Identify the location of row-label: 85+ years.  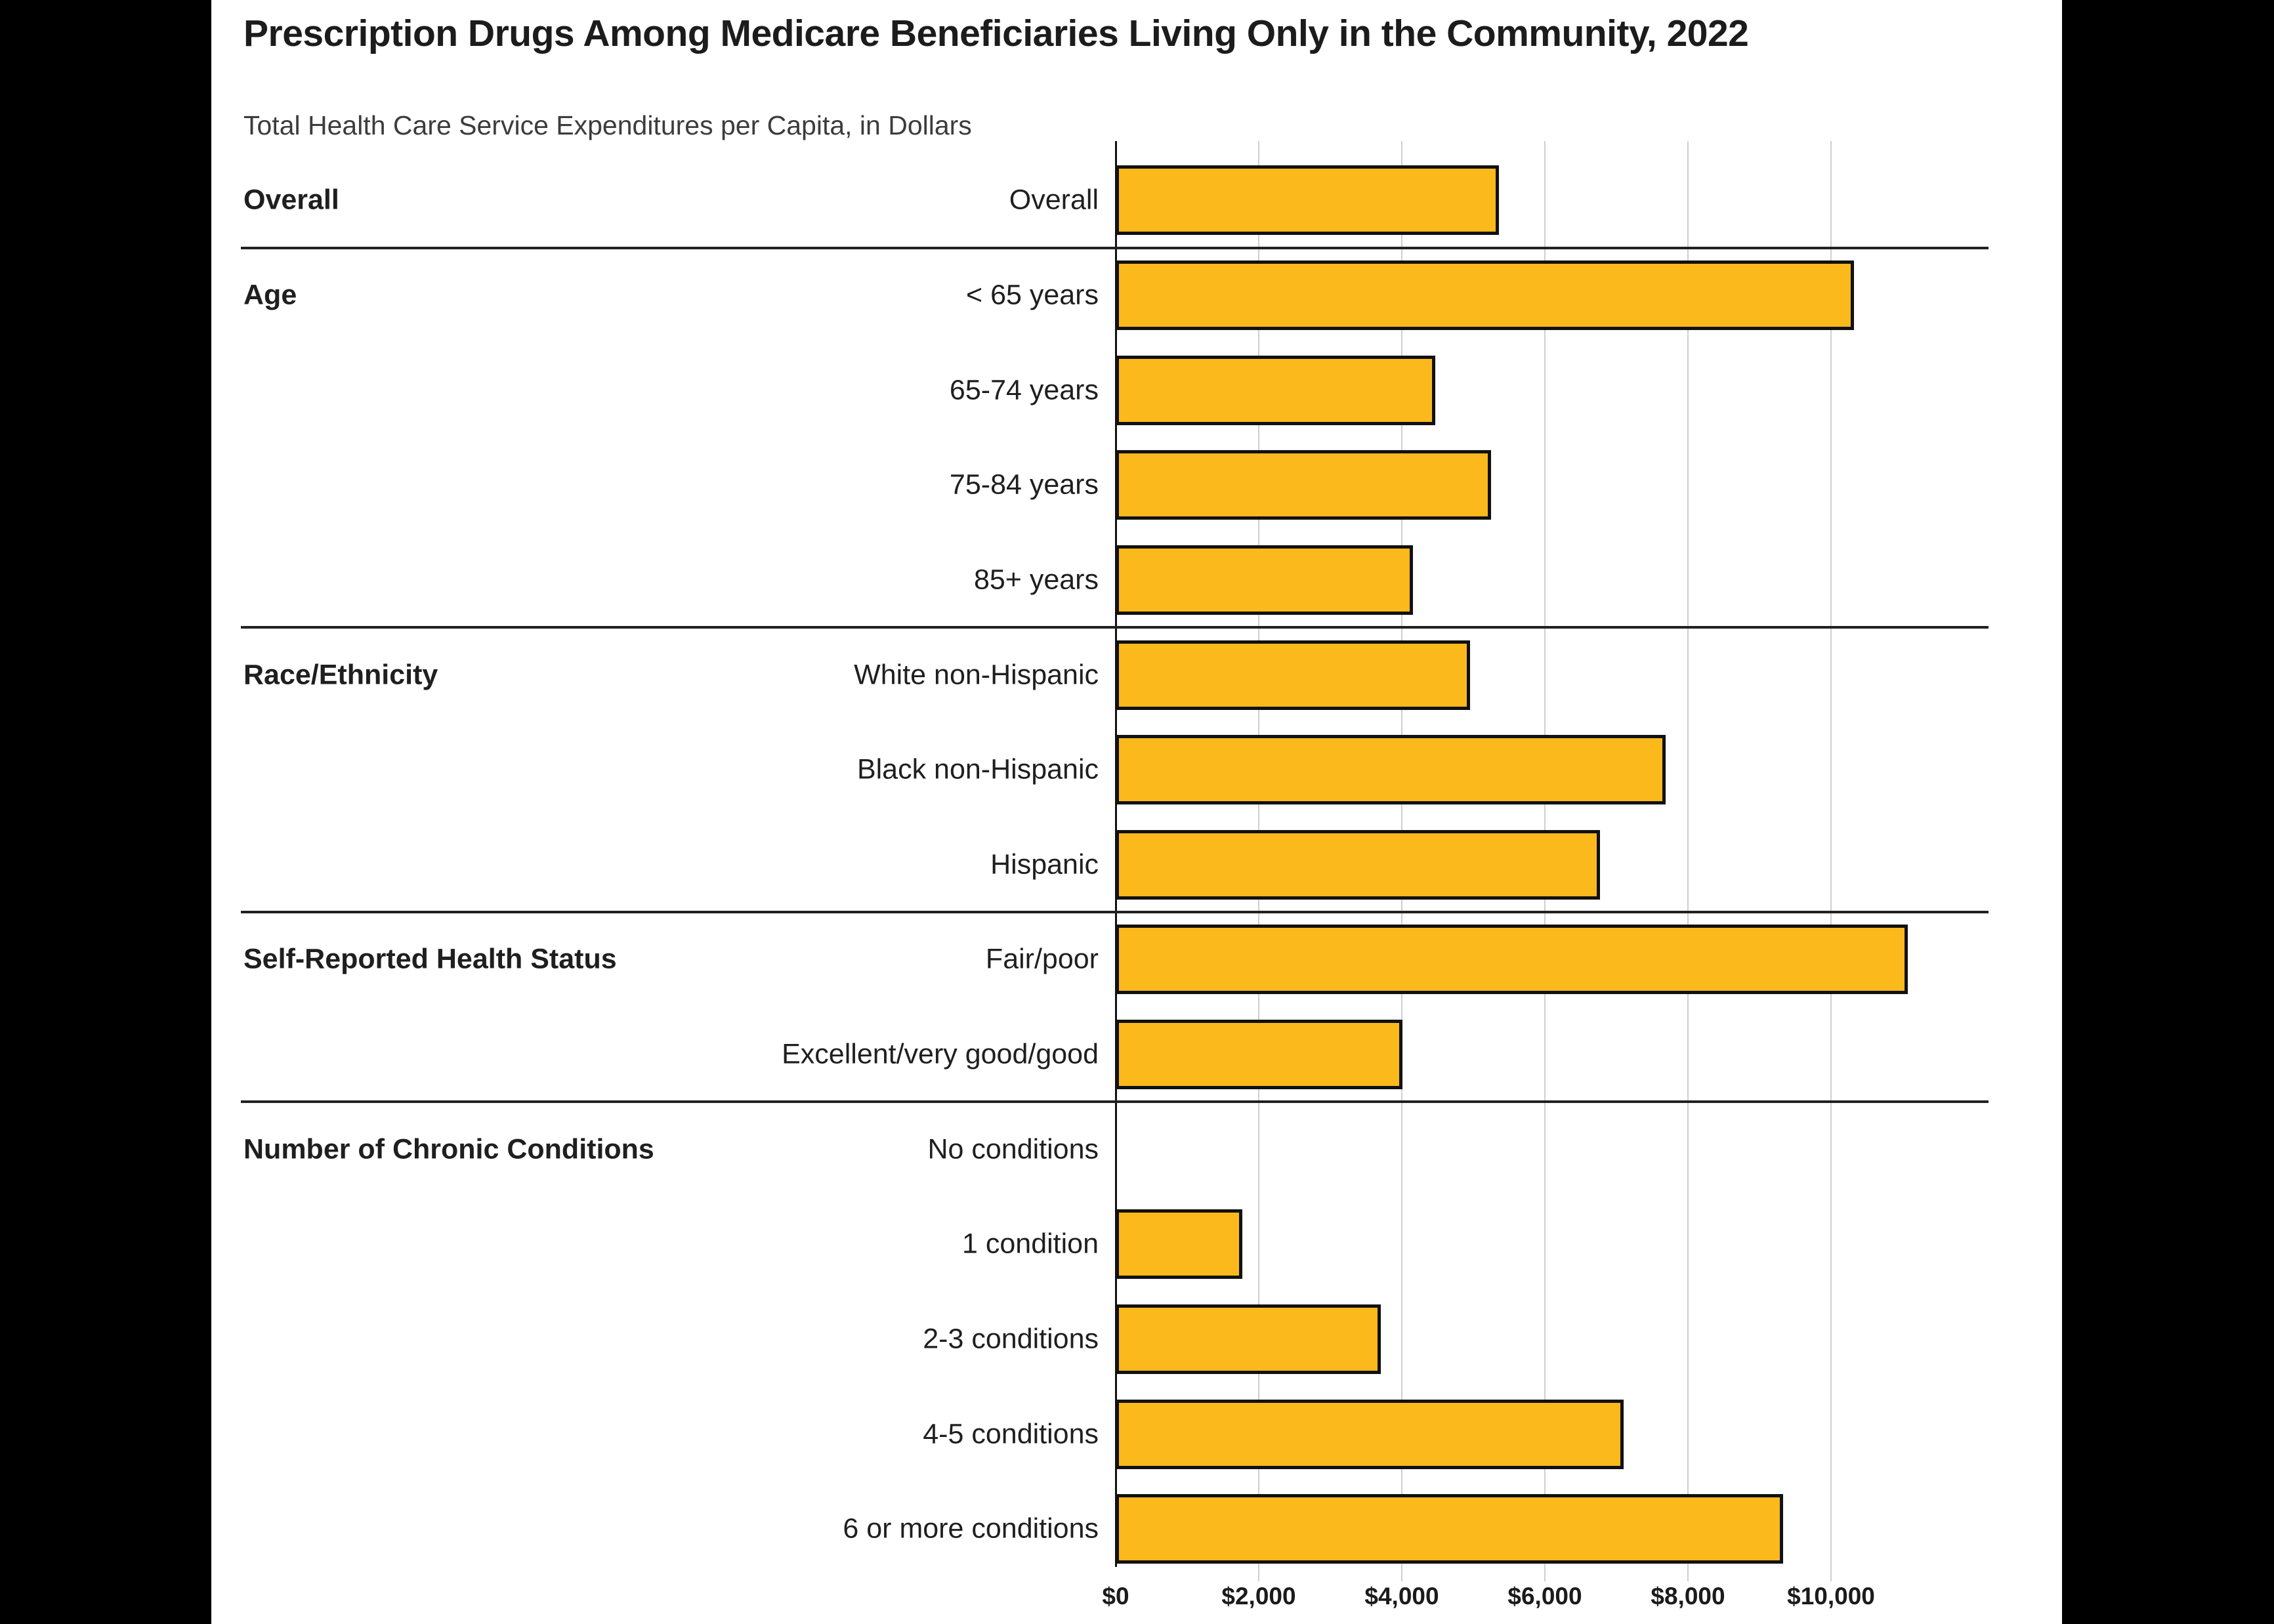
(1036, 580).